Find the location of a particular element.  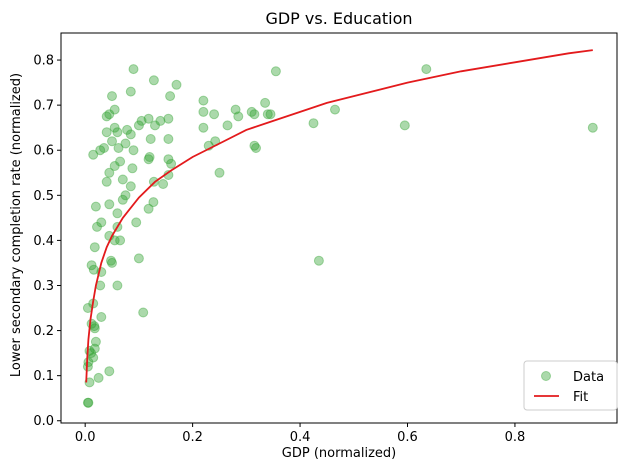

legend-fit-label: Fit is located at coordinates (580, 397).